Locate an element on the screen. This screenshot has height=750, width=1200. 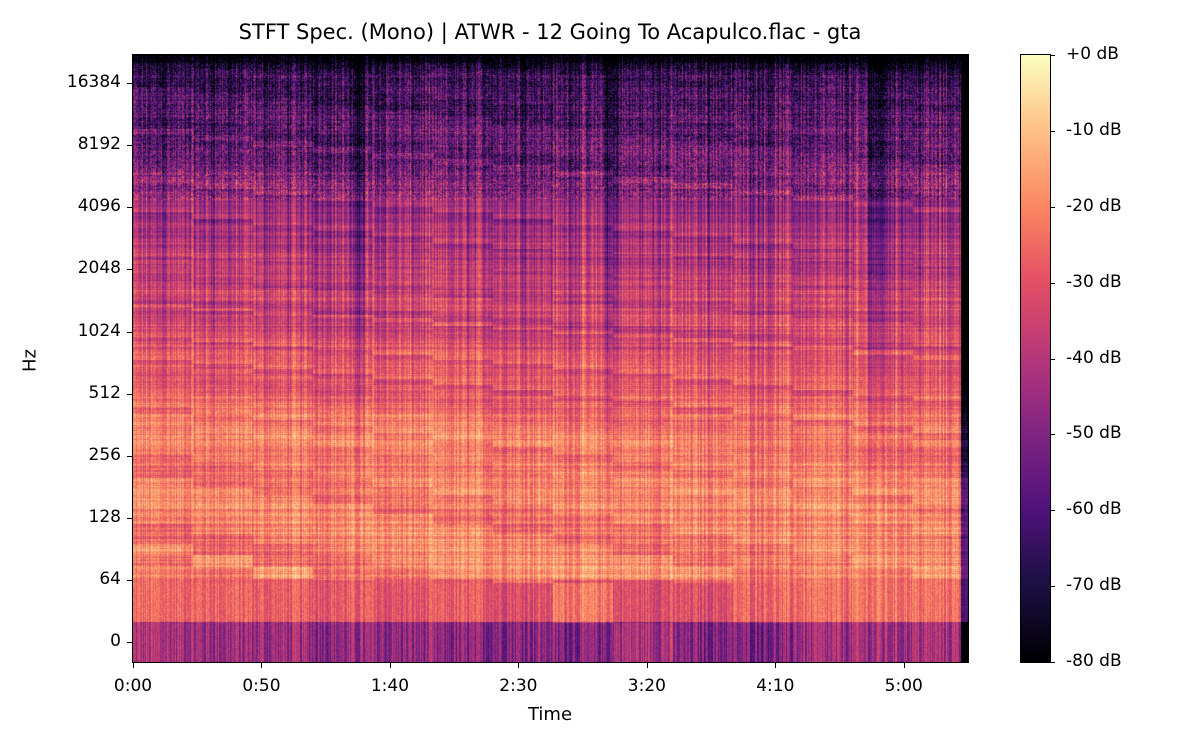
y-tick-label: 16384 is located at coordinates (93, 82).